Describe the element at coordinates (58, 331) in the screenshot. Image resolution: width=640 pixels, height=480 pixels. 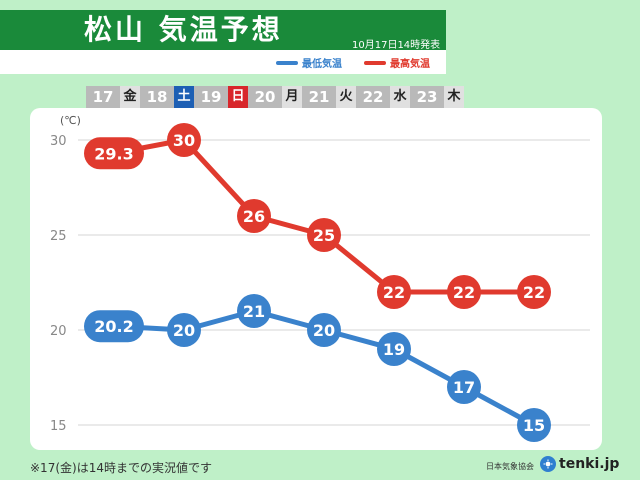
I see `y-tick-label: 20` at that location.